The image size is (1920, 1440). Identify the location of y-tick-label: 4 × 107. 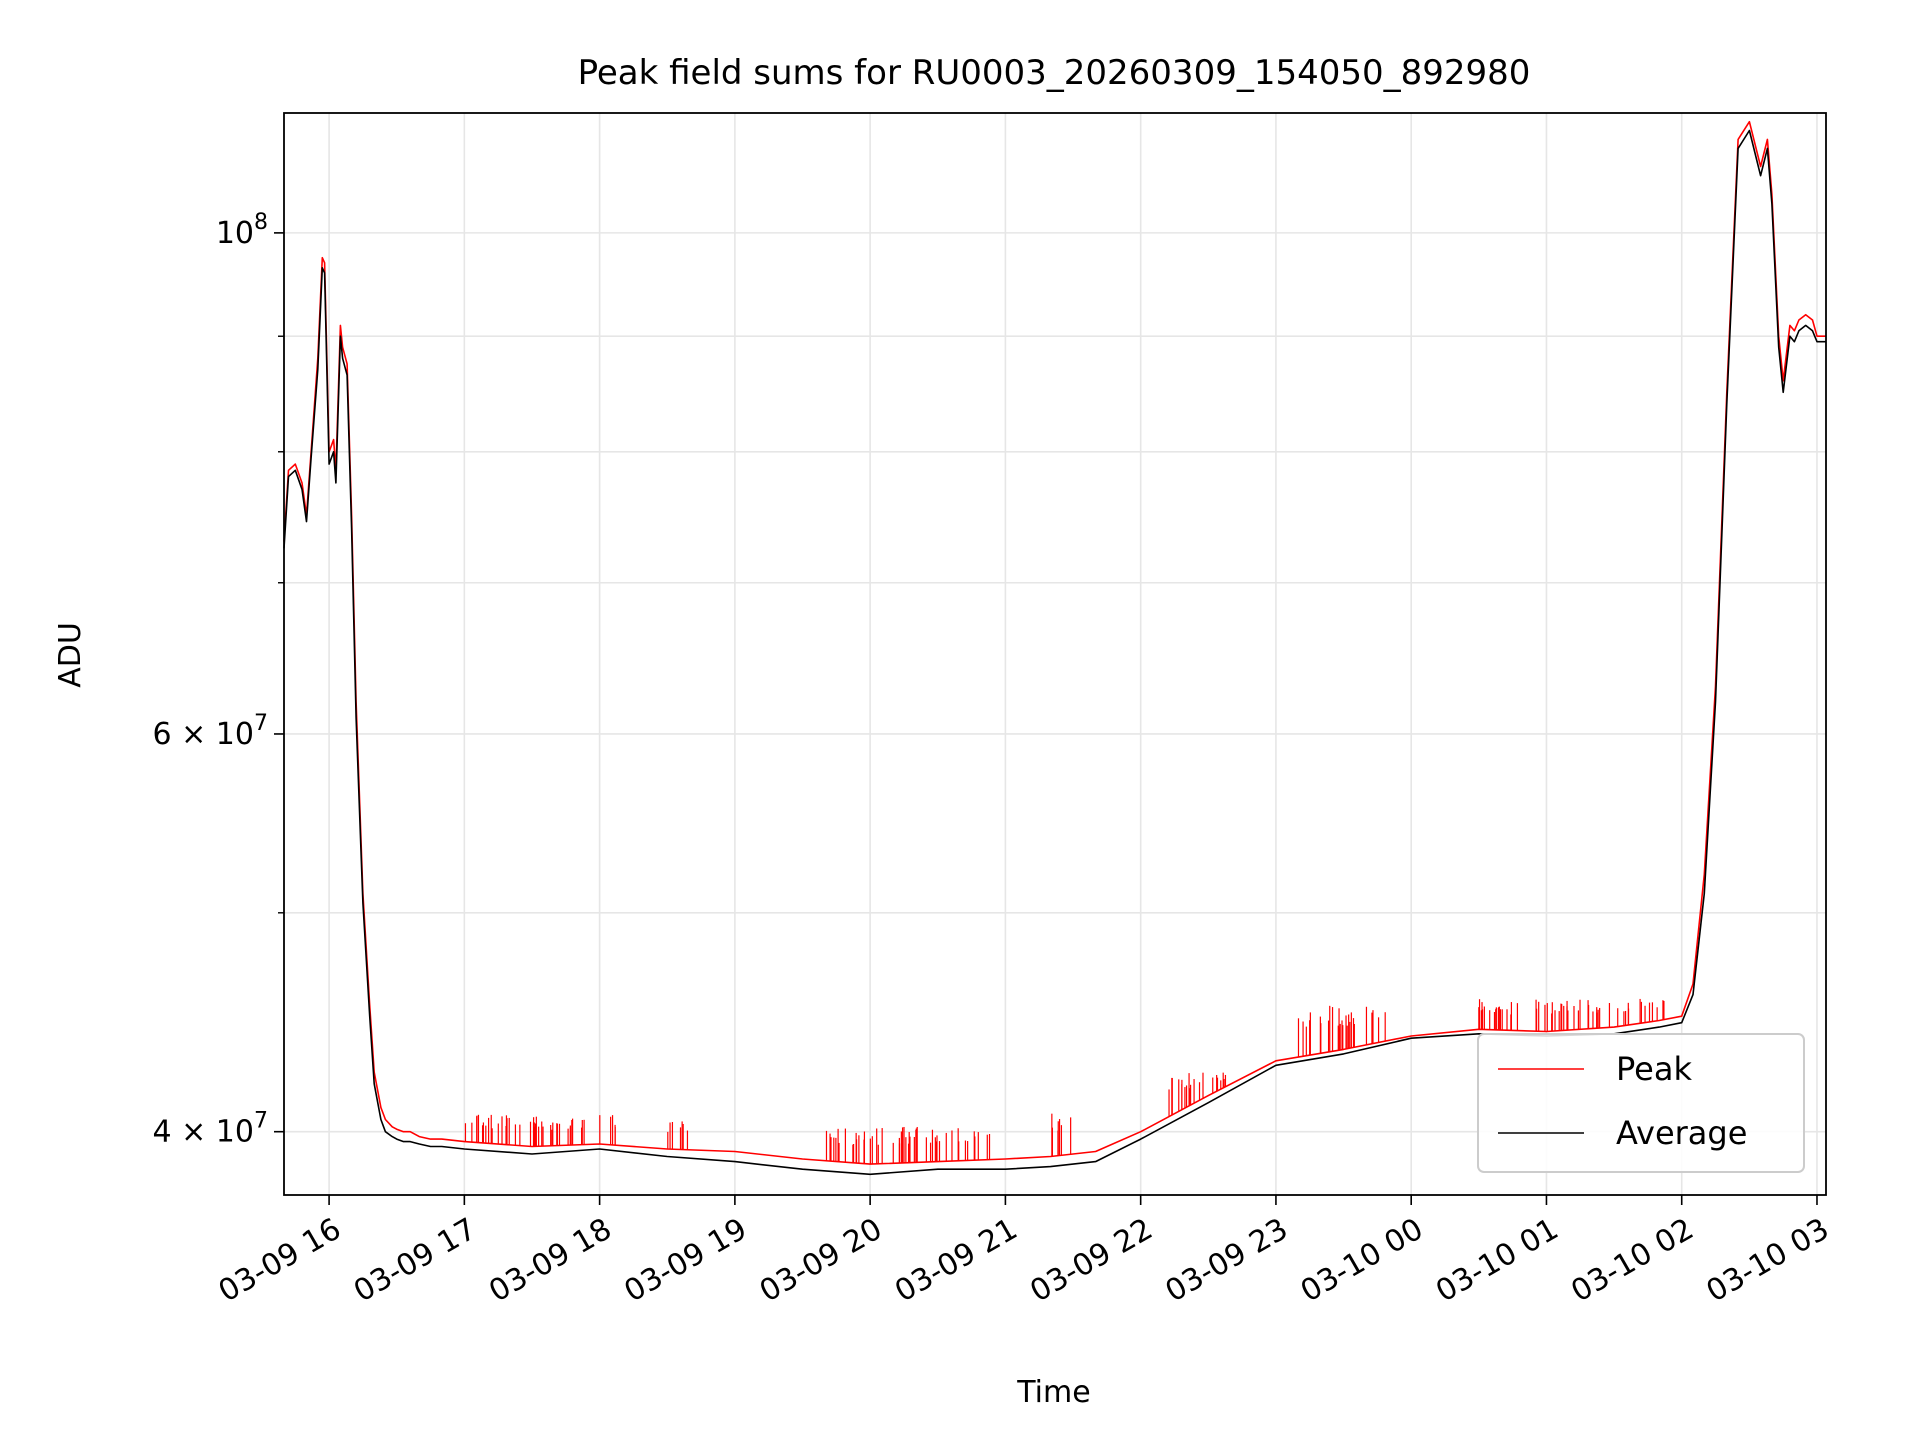
(210, 1129).